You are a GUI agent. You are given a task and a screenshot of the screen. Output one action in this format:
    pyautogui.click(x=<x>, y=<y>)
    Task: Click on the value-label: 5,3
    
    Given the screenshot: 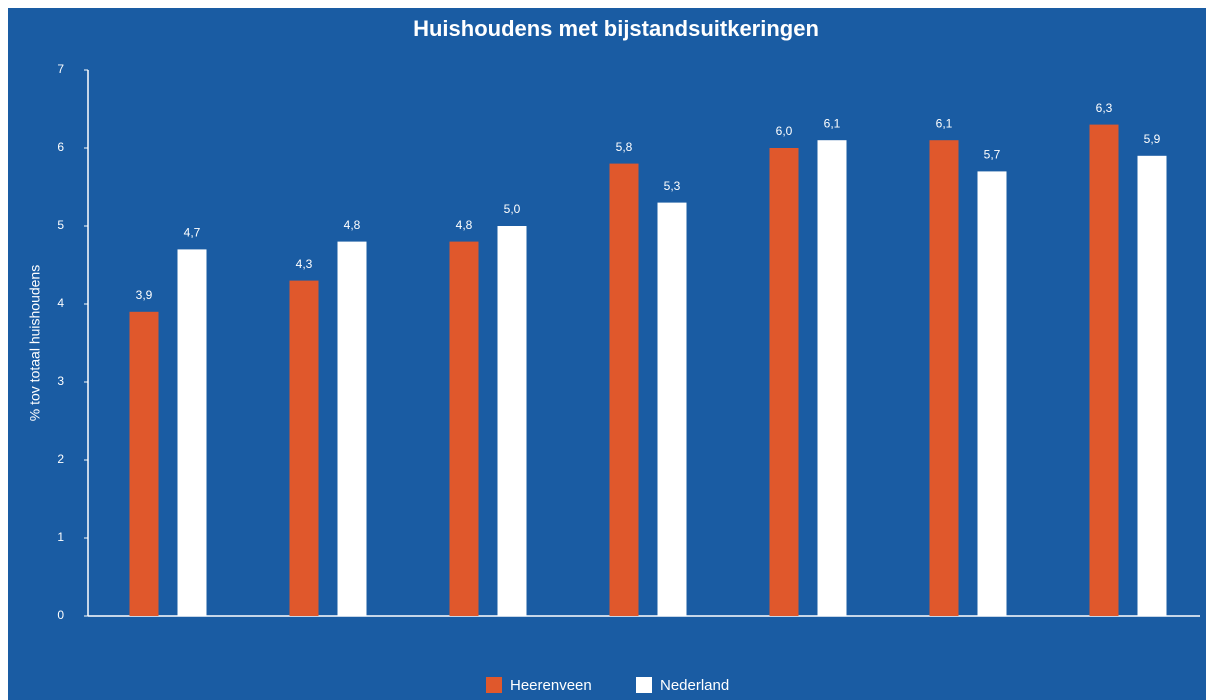 What is the action you would take?
    pyautogui.click(x=672, y=186)
    